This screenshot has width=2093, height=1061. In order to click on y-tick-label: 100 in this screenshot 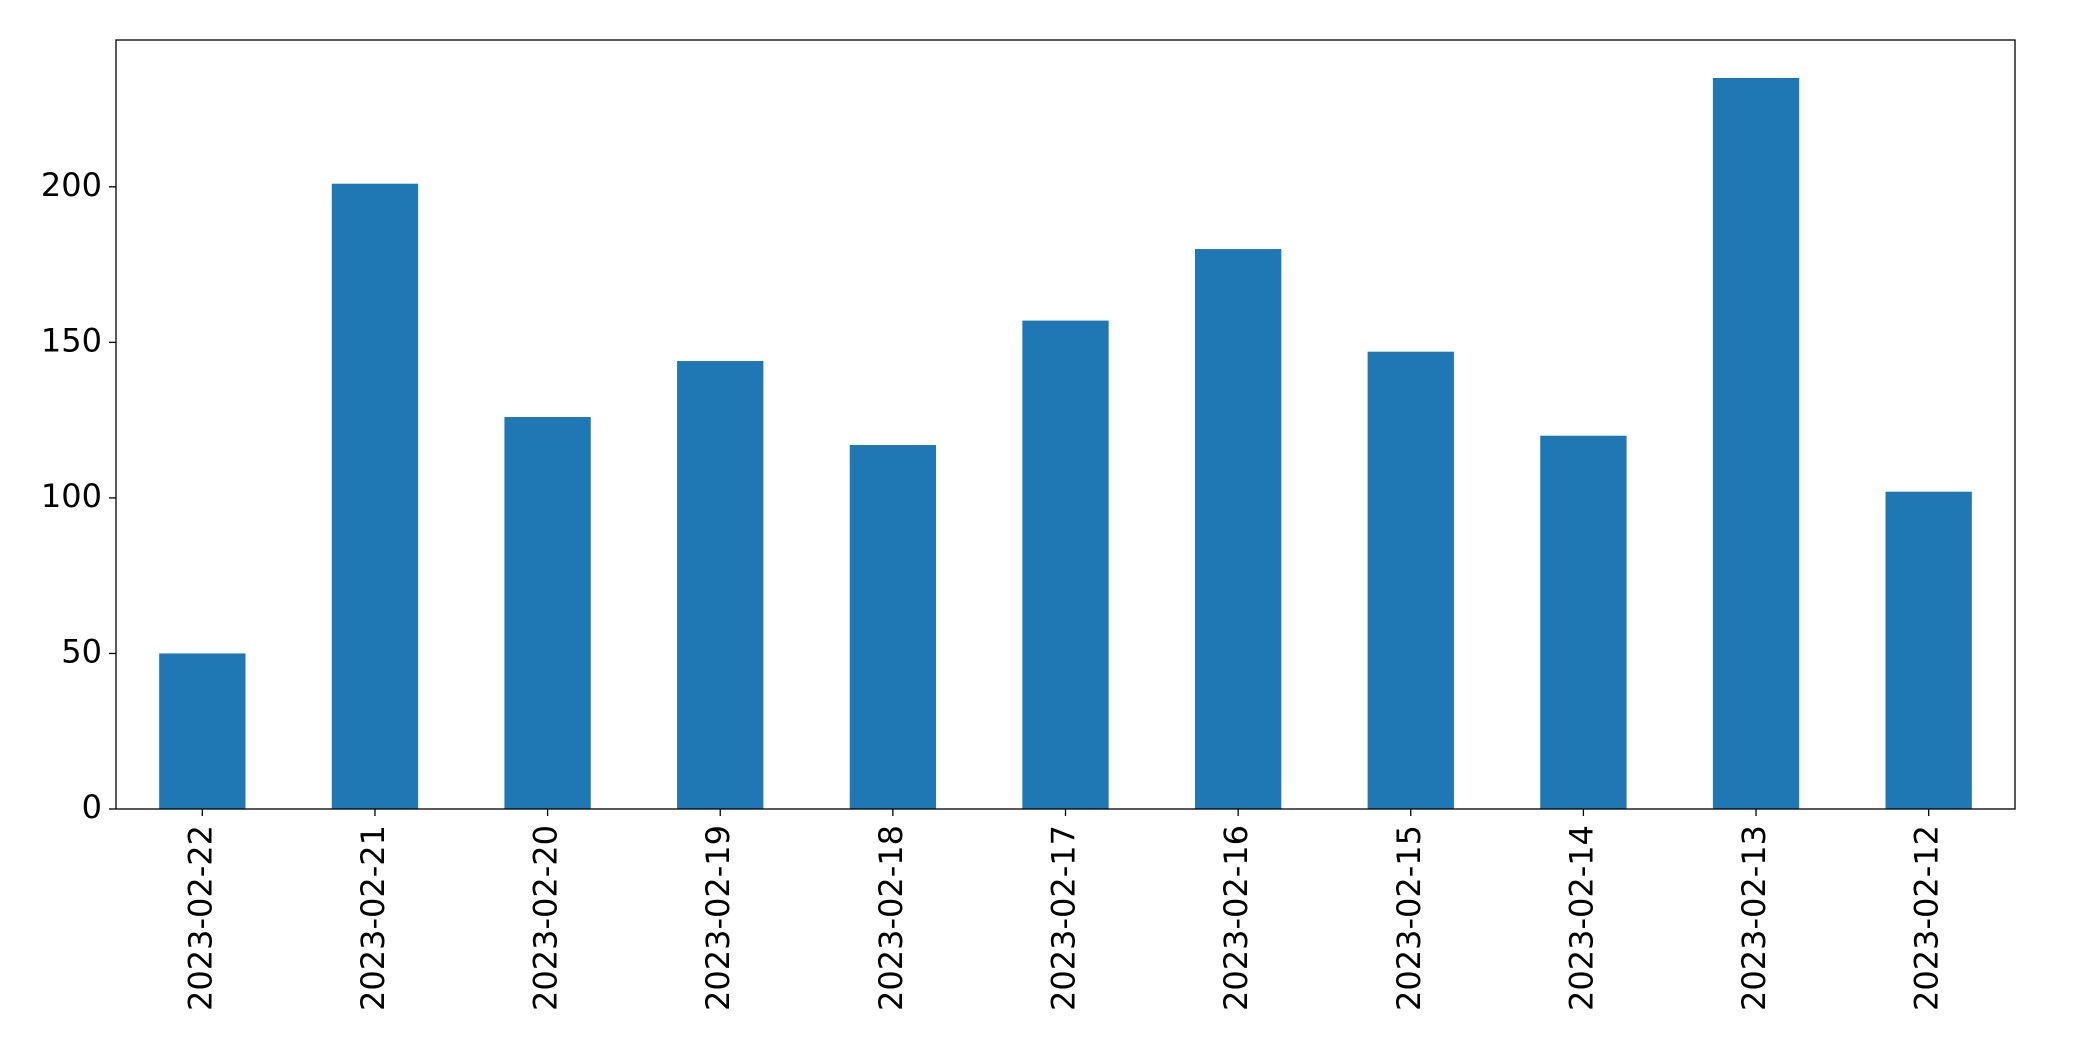, I will do `click(71, 496)`.